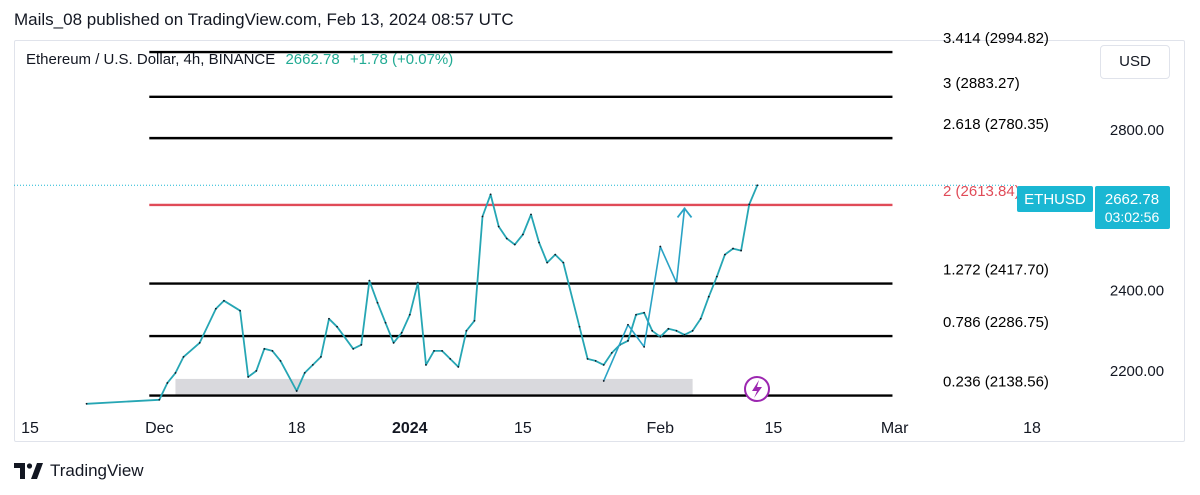  Describe the element at coordinates (410, 428) in the screenshot. I see `x-tick-3: 2024` at that location.